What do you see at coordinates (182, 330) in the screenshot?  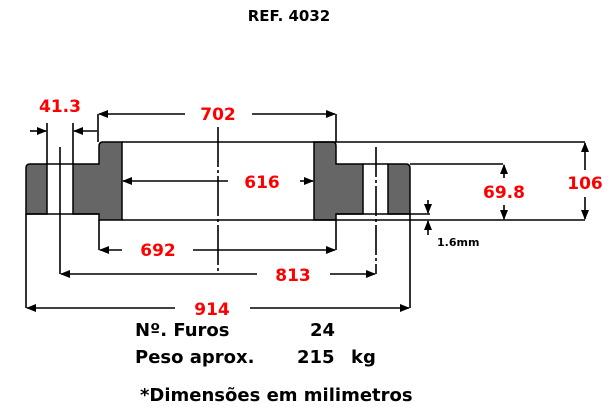 I see `holes-label: Nº. Furos` at bounding box center [182, 330].